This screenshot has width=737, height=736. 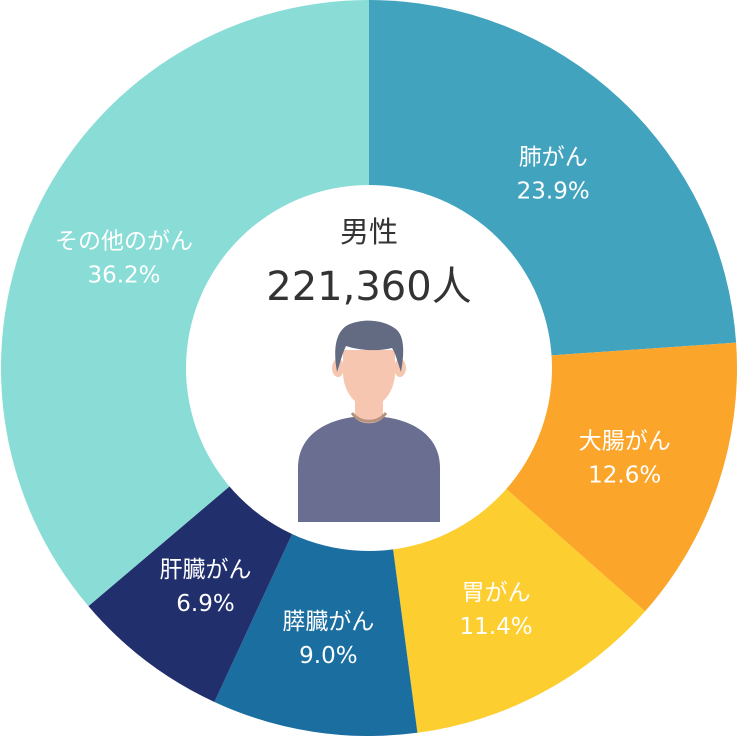 What do you see at coordinates (369, 378) in the screenshot?
I see `person-face` at bounding box center [369, 378].